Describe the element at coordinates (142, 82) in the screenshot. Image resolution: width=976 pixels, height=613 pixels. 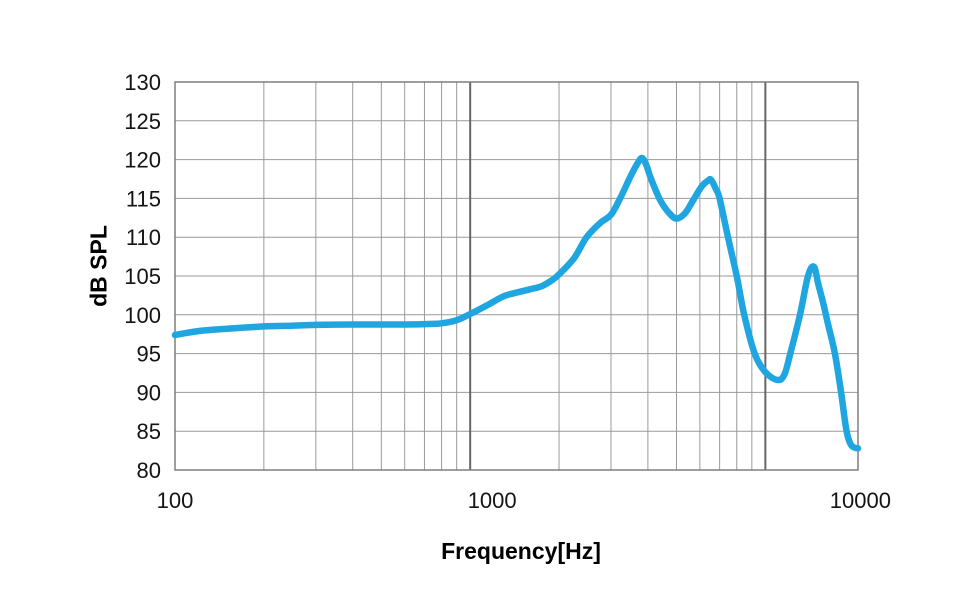
I see `y-tick-label: 130` at that location.